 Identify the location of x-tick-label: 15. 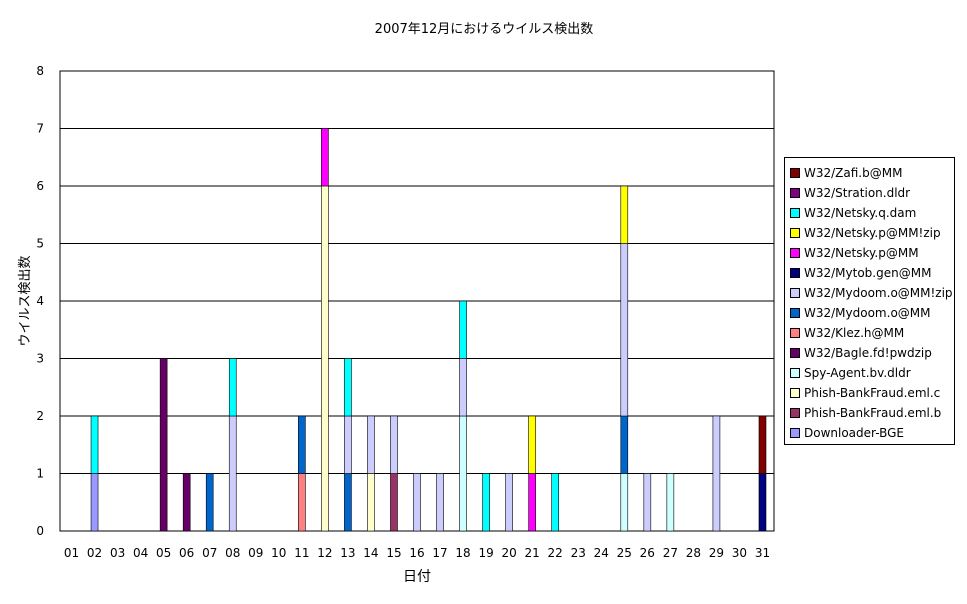
(393, 553).